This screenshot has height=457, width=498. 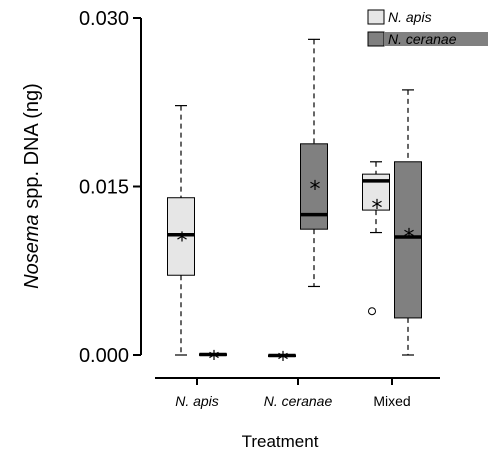 I want to click on y-axis-title: Nosema spp. DNA (ng), so click(x=32, y=186).